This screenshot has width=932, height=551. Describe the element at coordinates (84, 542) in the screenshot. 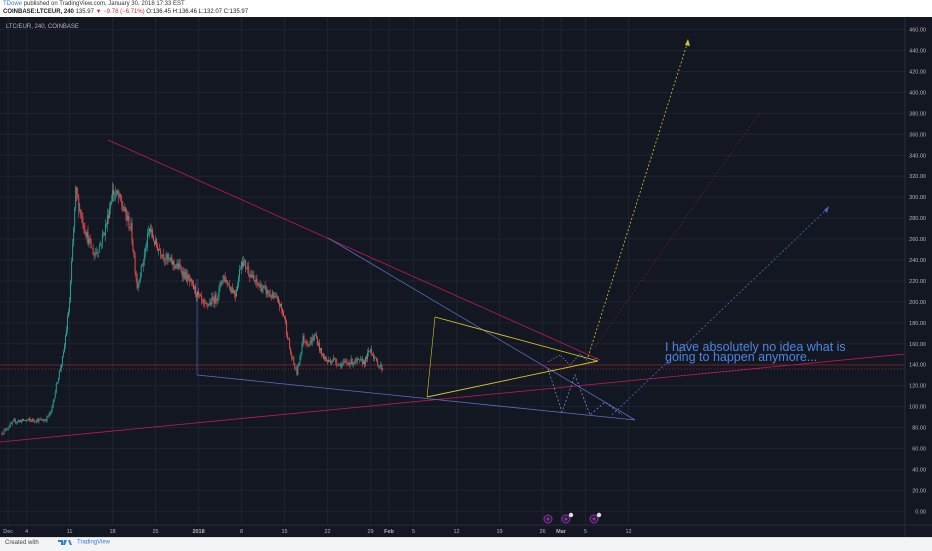

I see `tradingview-brand: TradingView` at that location.